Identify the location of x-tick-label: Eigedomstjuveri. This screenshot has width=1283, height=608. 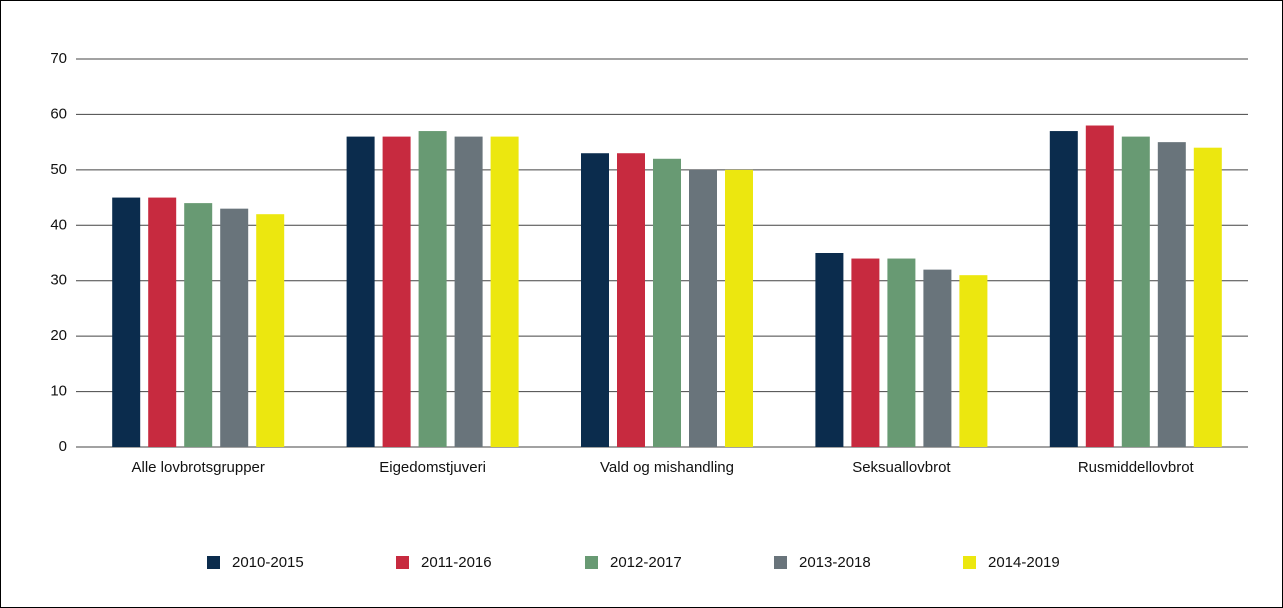
(432, 467).